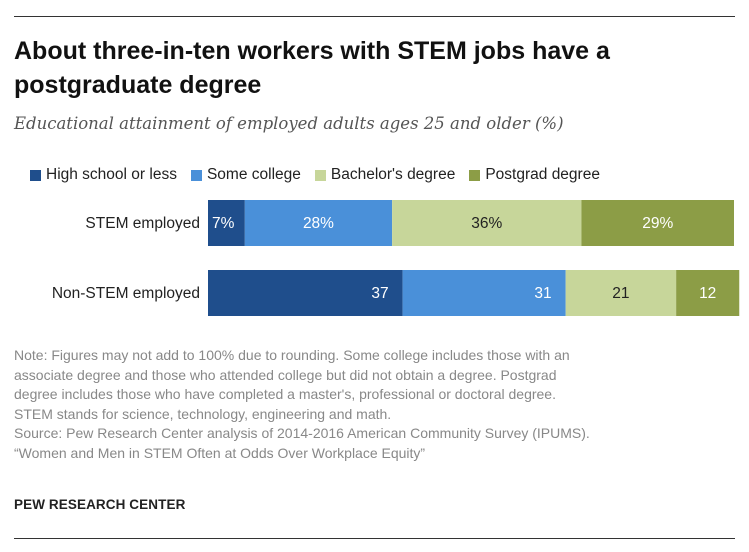 This screenshot has width=749, height=552. What do you see at coordinates (393, 174) in the screenshot?
I see `legend-label-bachelors: Bachelor's degree` at bounding box center [393, 174].